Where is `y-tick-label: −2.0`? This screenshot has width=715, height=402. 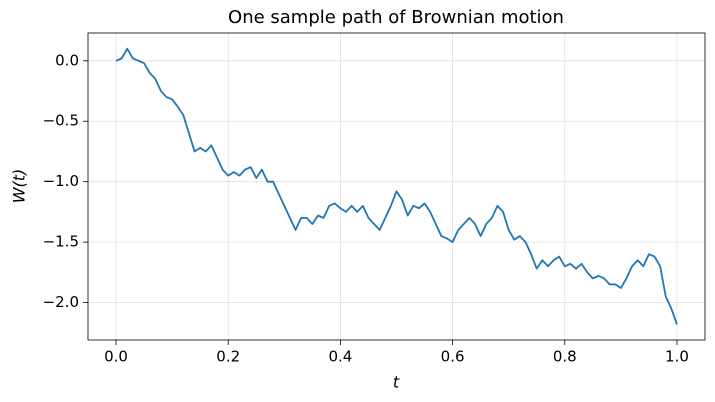
y-tick-label: −2.0 is located at coordinates (61, 302).